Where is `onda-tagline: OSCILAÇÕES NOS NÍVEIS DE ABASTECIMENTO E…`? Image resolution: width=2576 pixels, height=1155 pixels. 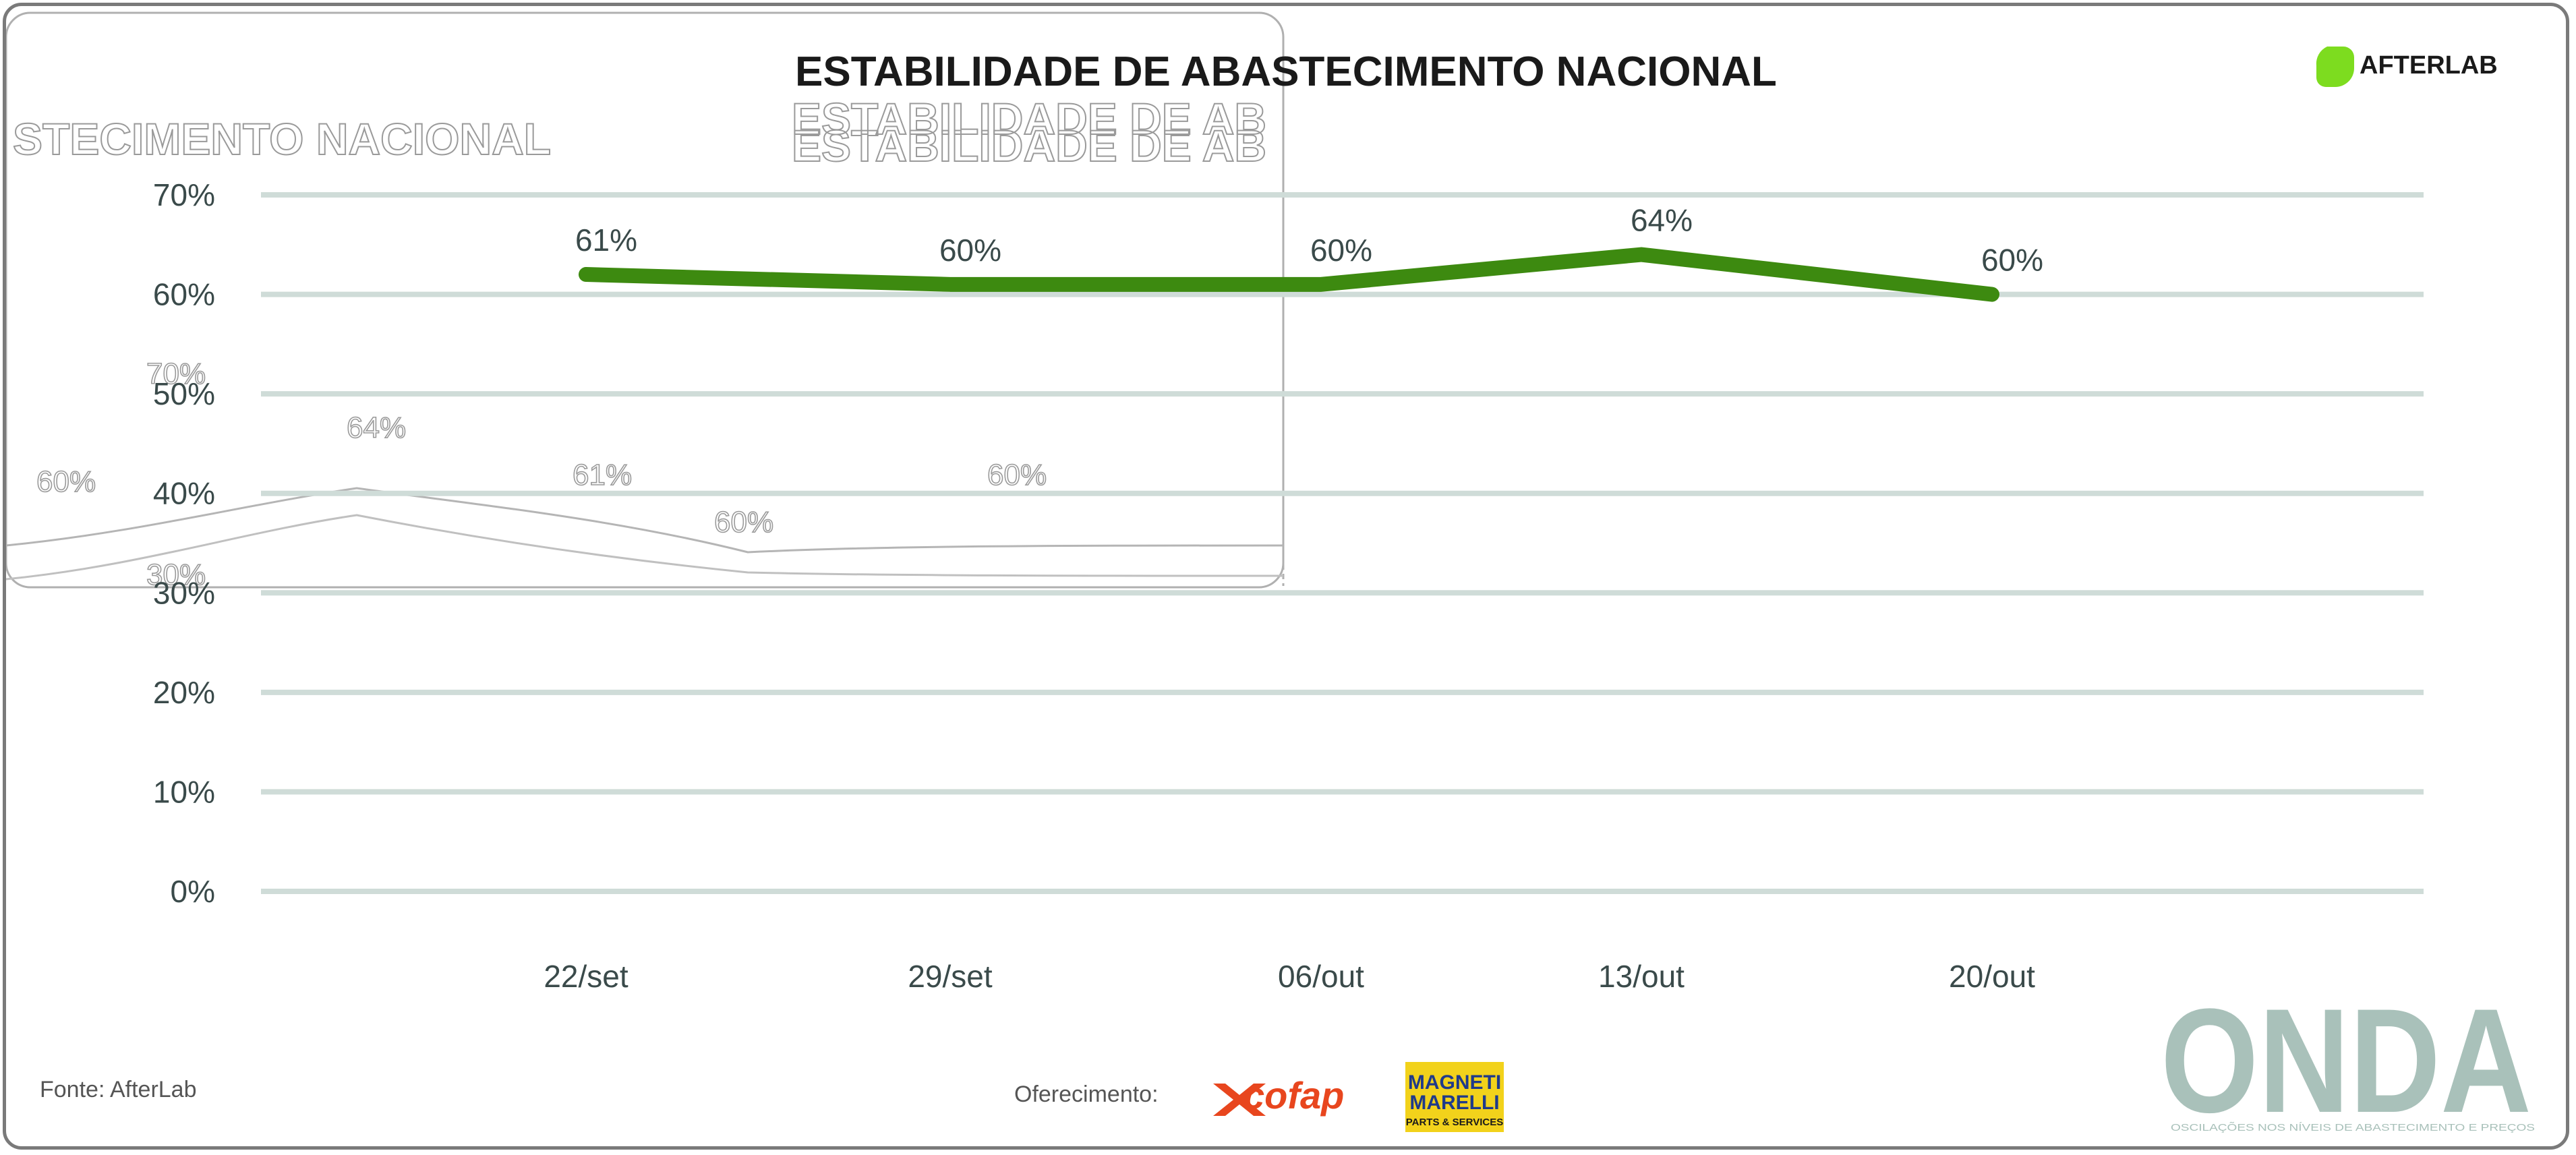 onda-tagline: OSCILAÇÕES NOS NÍVEIS DE ABASTECIMENTO E… is located at coordinates (2353, 1127).